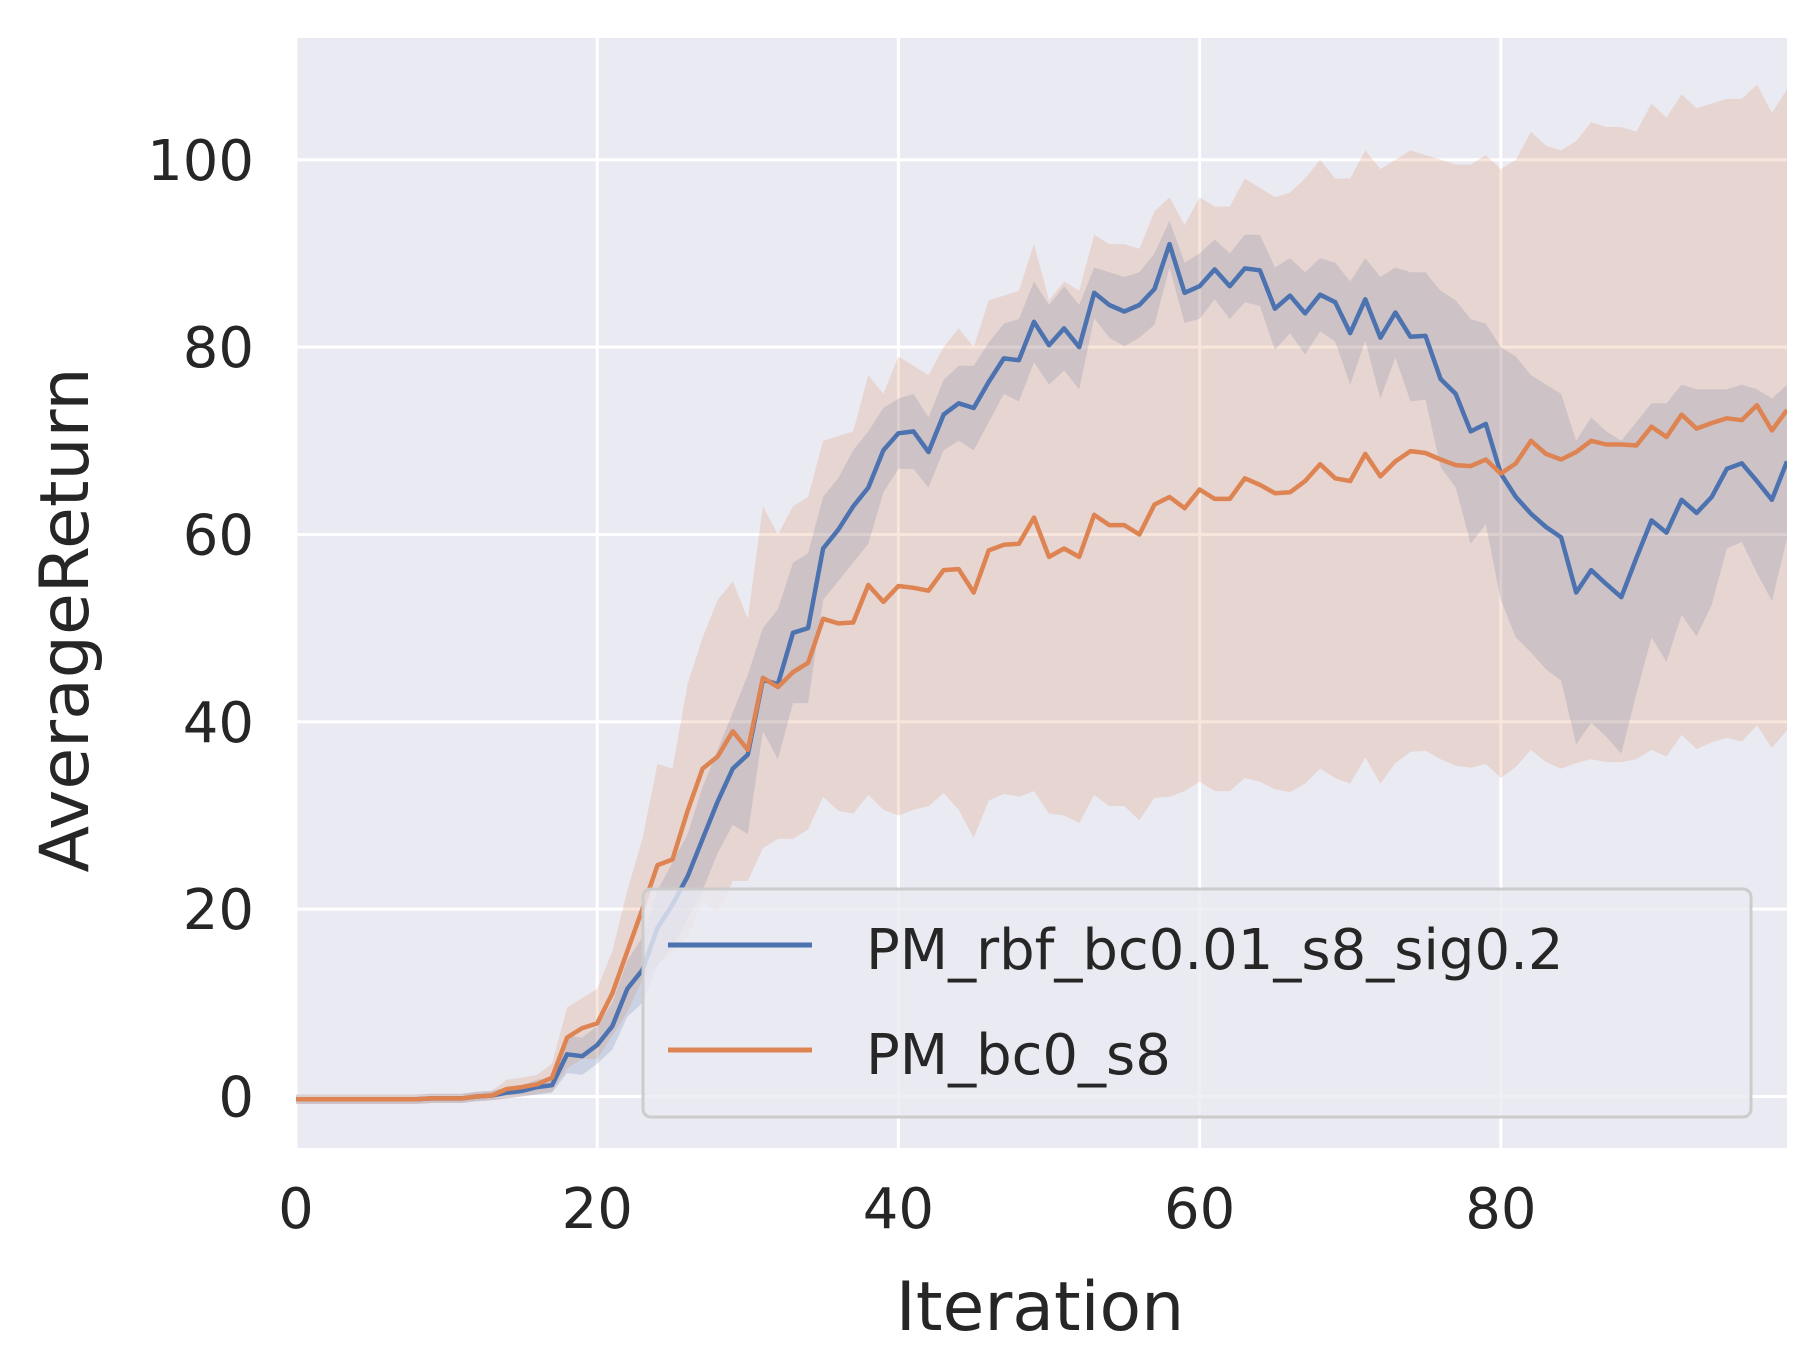 This screenshot has height=1371, width=1814. What do you see at coordinates (898, 1209) in the screenshot?
I see `x-tick-label: 40` at bounding box center [898, 1209].